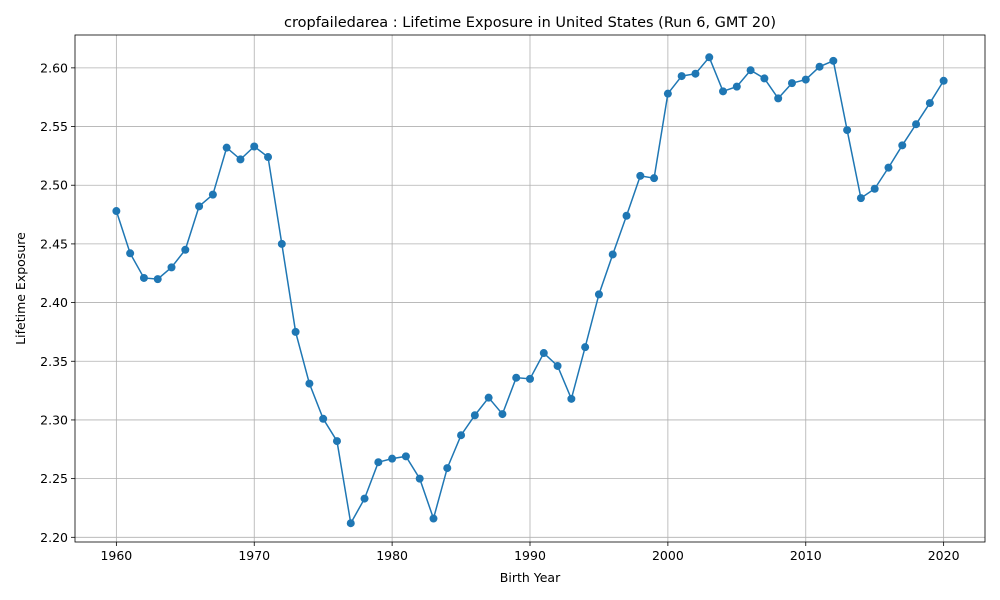 This screenshot has width=1000, height=600. What do you see at coordinates (54, 67) in the screenshot?
I see `y-tick-label: 2.60` at bounding box center [54, 67].